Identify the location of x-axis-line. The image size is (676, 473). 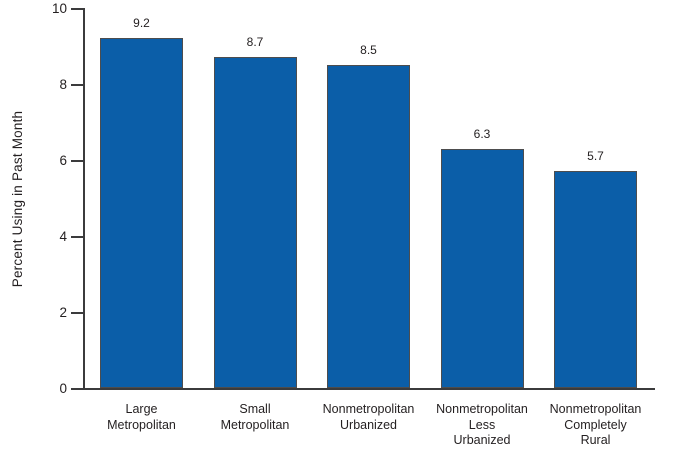
(363, 389).